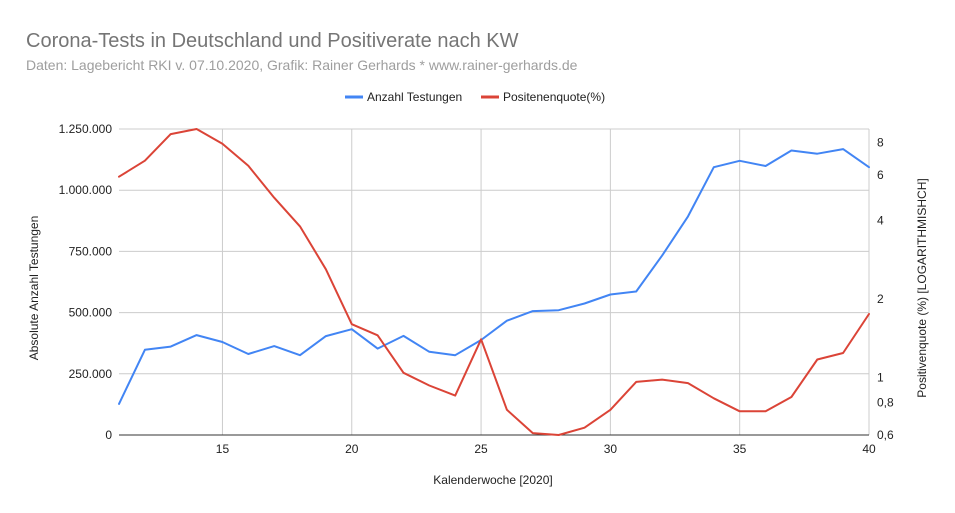  What do you see at coordinates (108, 435) in the screenshot?
I see `y-tick-label: 0` at bounding box center [108, 435].